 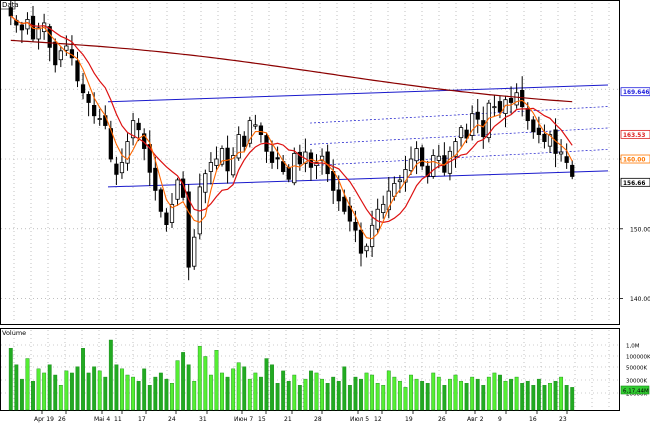 I want to click on price-tags: 169.6465 163.53 160.00 156.66, so click(x=635, y=137).